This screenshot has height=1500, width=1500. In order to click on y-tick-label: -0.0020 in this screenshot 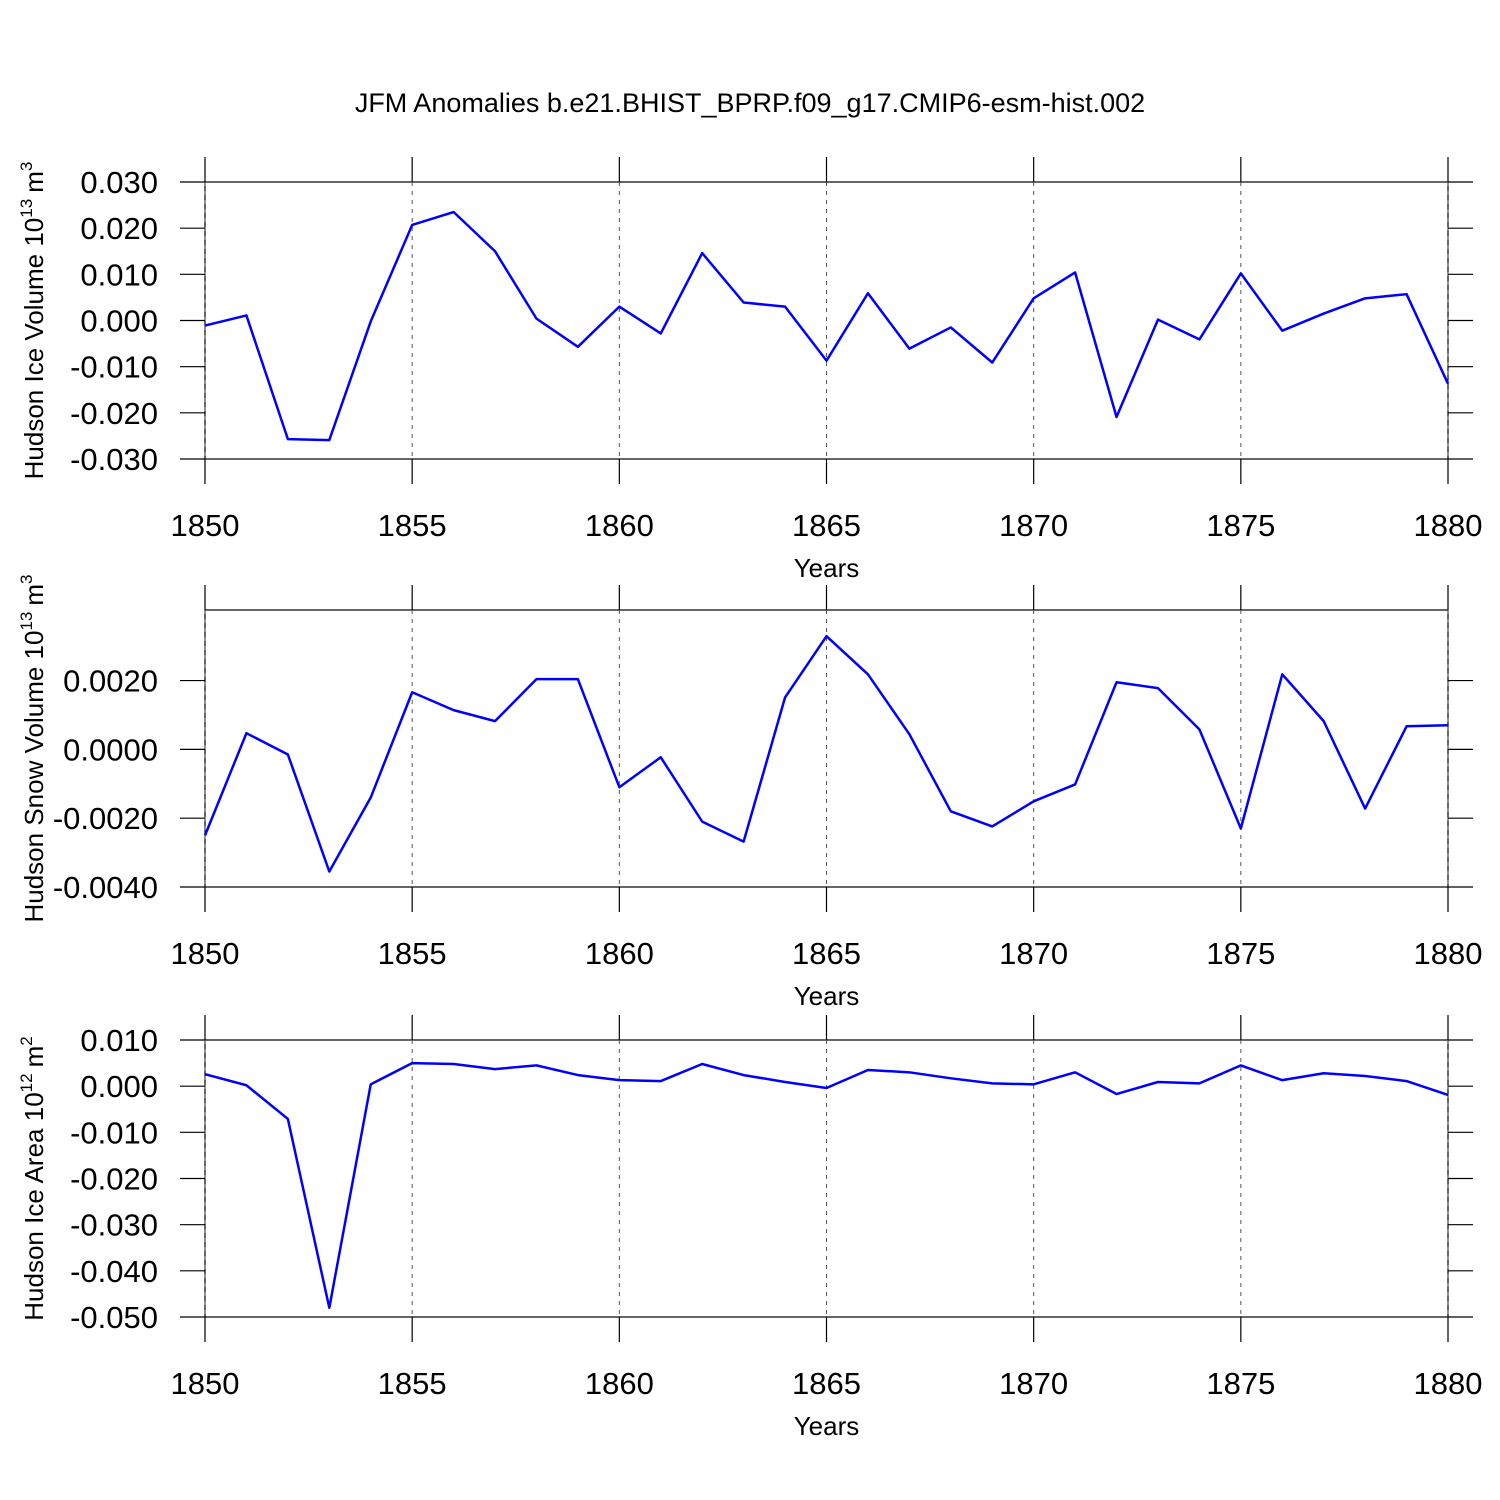, I will do `click(105, 818)`.